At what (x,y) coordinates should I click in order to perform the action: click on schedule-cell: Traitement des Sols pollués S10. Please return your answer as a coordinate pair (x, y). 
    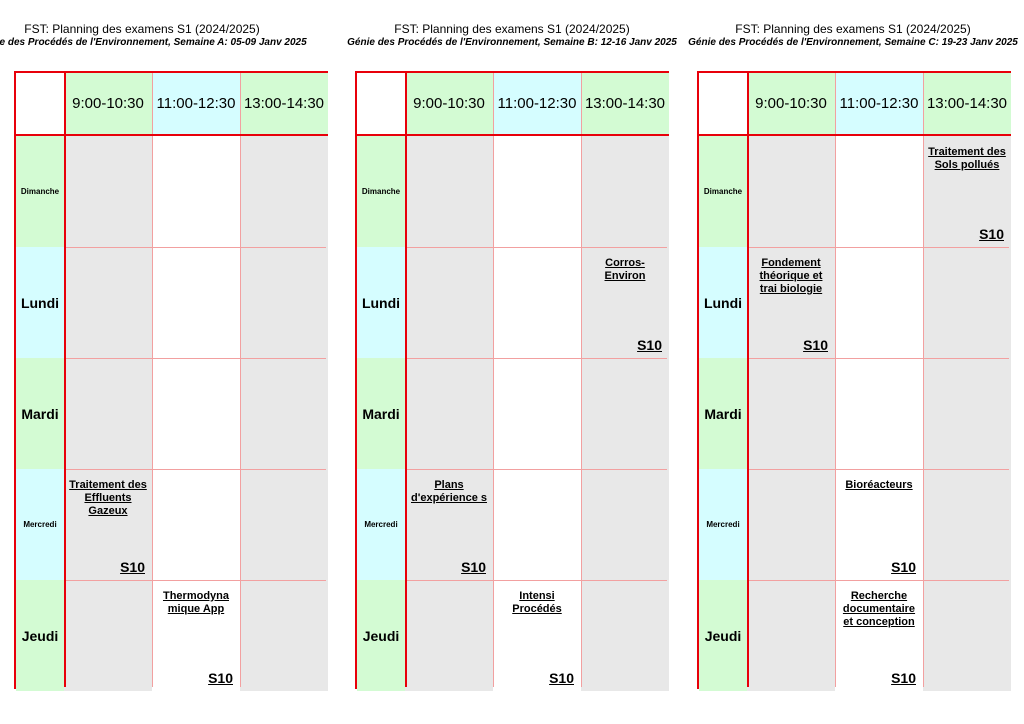
    Looking at the image, I should click on (967, 191).